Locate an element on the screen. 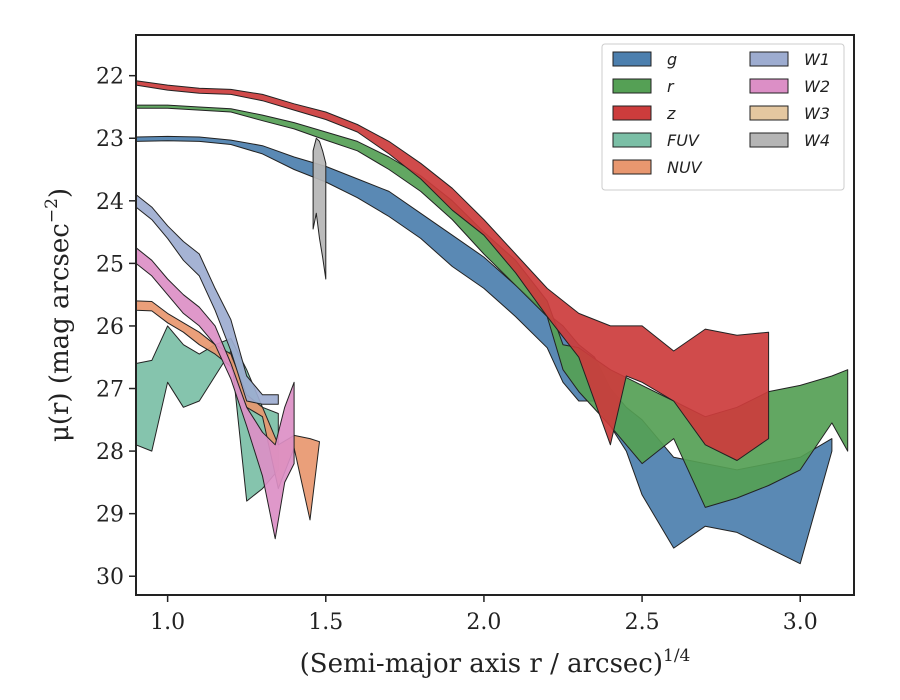 This screenshot has width=900, height=700. y-tick-label: 26 is located at coordinates (110, 327).